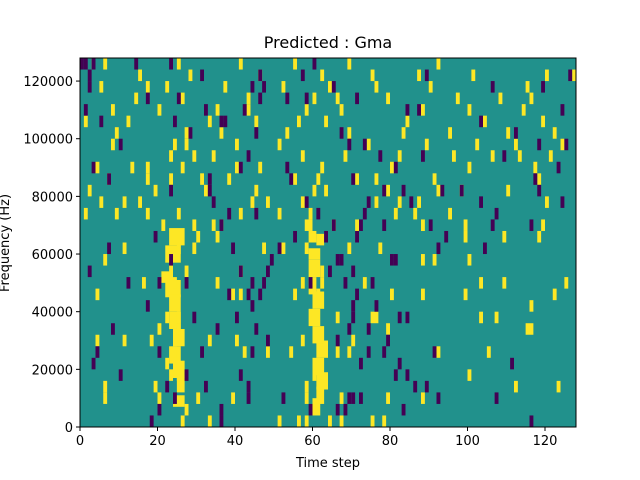 The image size is (640, 480). Describe the element at coordinates (467, 441) in the screenshot. I see `x-tick-label: 100` at that location.